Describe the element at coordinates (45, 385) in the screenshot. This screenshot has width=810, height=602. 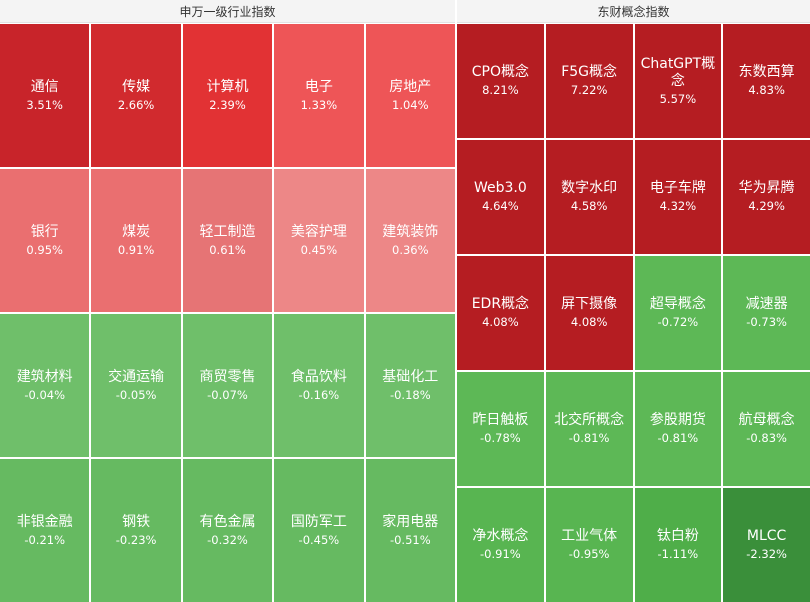
I see `industry-tile: 建筑材料 -0.04%` at that location.